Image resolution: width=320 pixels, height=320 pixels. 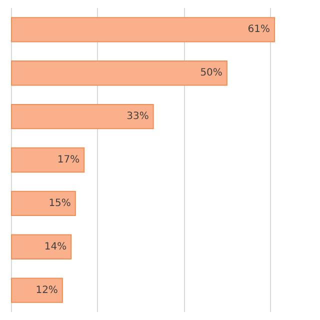 What do you see at coordinates (59, 203) in the screenshot?
I see `data-label: 15%` at bounding box center [59, 203].